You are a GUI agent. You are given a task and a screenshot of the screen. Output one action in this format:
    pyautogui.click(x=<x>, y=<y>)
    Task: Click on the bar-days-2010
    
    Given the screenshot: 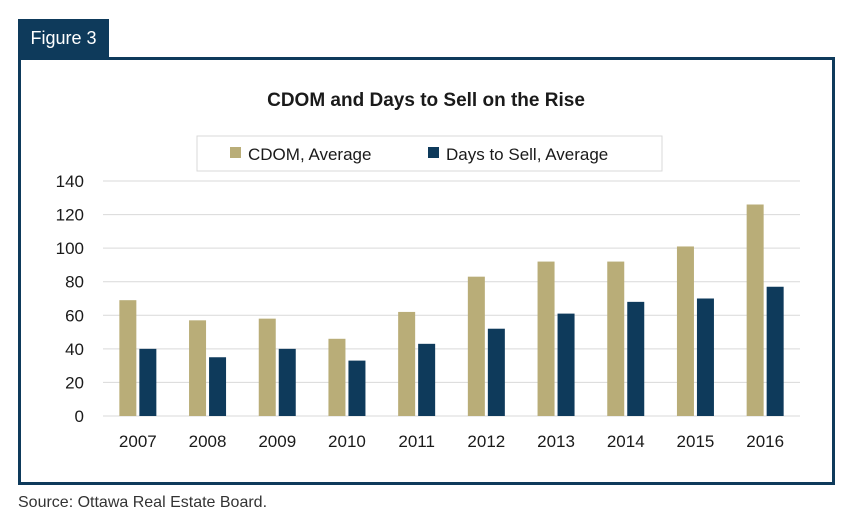 What is the action you would take?
    pyautogui.click(x=357, y=388)
    